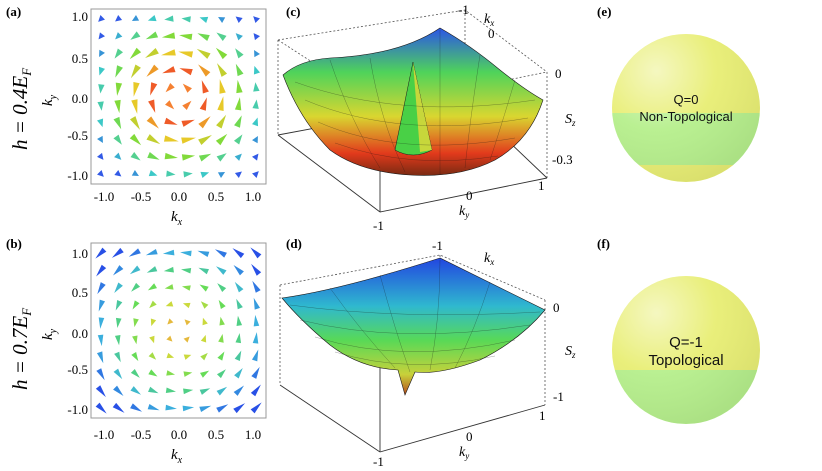  Describe the element at coordinates (412, 404) in the screenshot. I see `bounding-box-front` at that location.